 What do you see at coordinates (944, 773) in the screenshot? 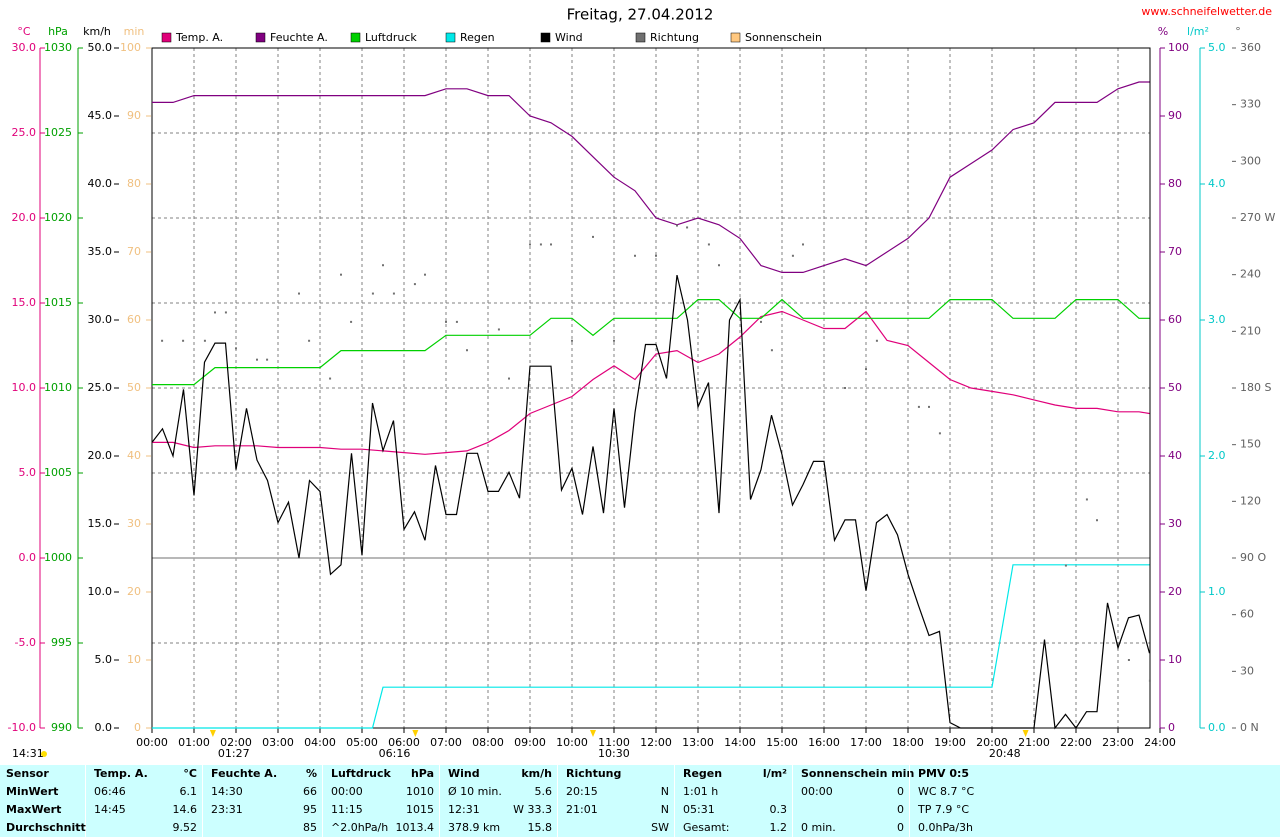
I see `cell-text: PMV 0:5` at bounding box center [944, 773].